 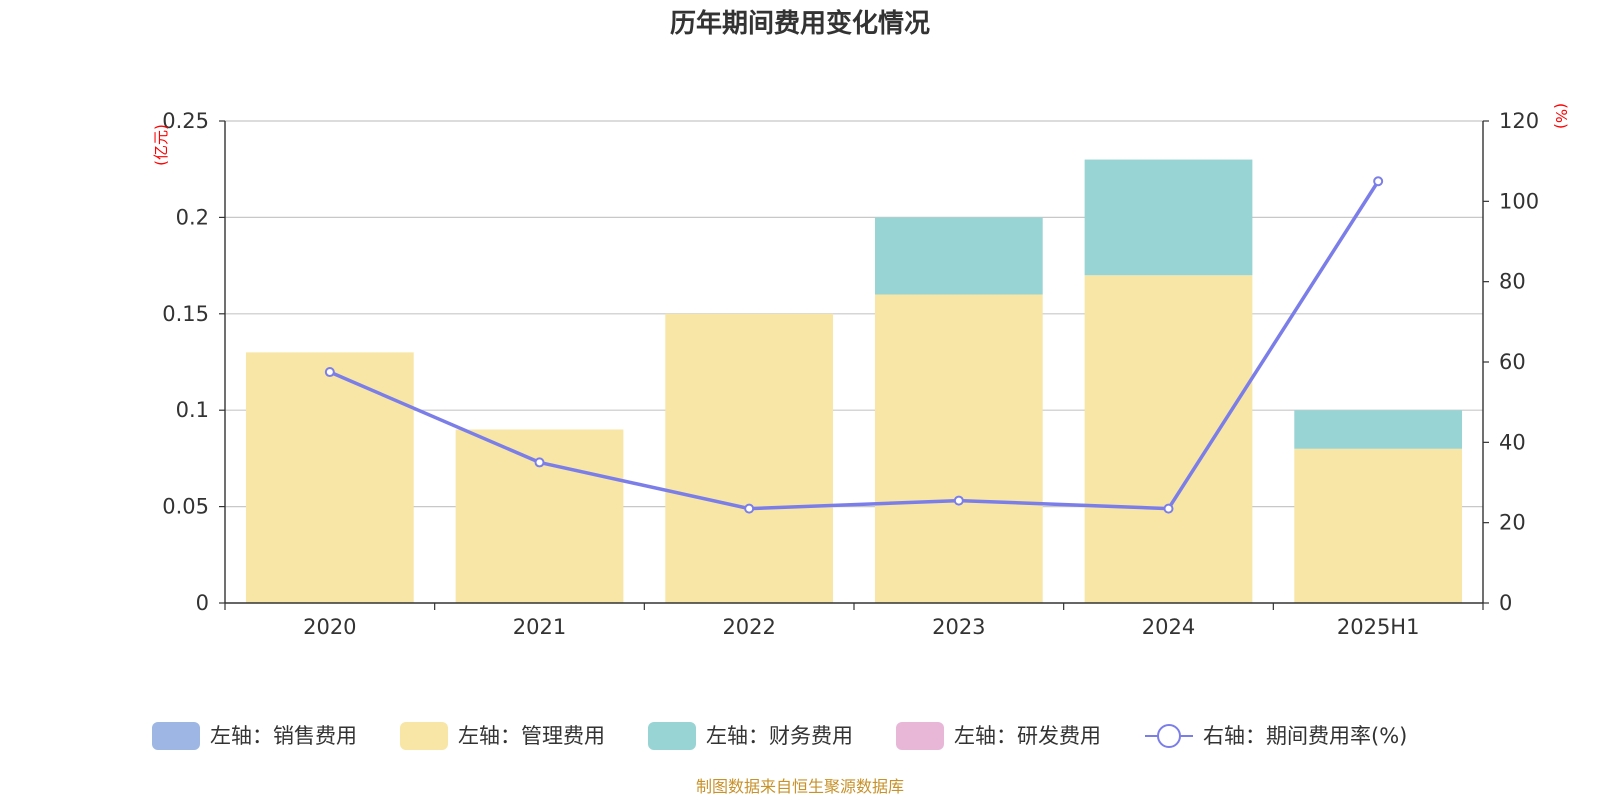 I want to click on chart-title: 历年期间费用变化情况, so click(x=800, y=23).